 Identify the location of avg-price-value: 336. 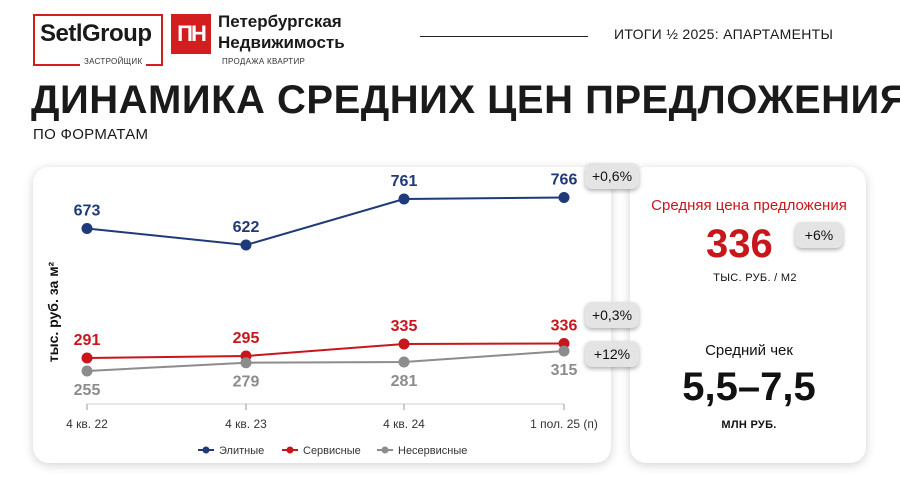
(739, 244).